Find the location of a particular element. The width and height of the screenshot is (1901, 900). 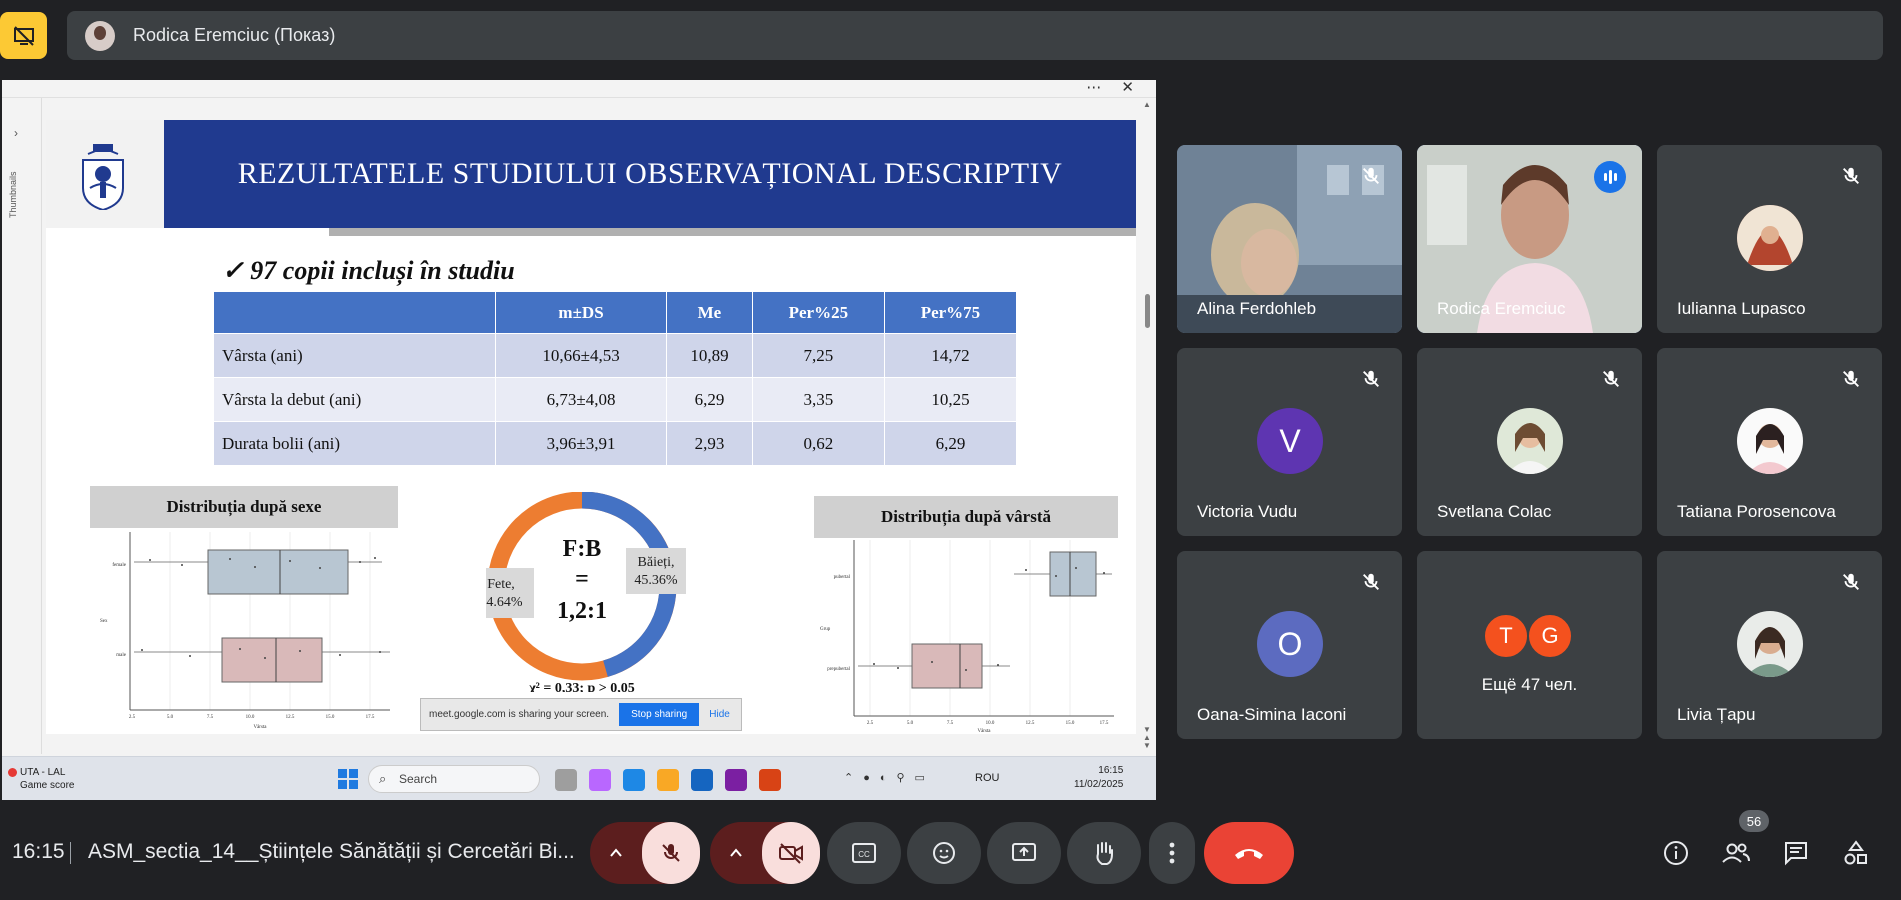

system-tray-icons: ⌃●◐⚲▭ is located at coordinates (889, 778).